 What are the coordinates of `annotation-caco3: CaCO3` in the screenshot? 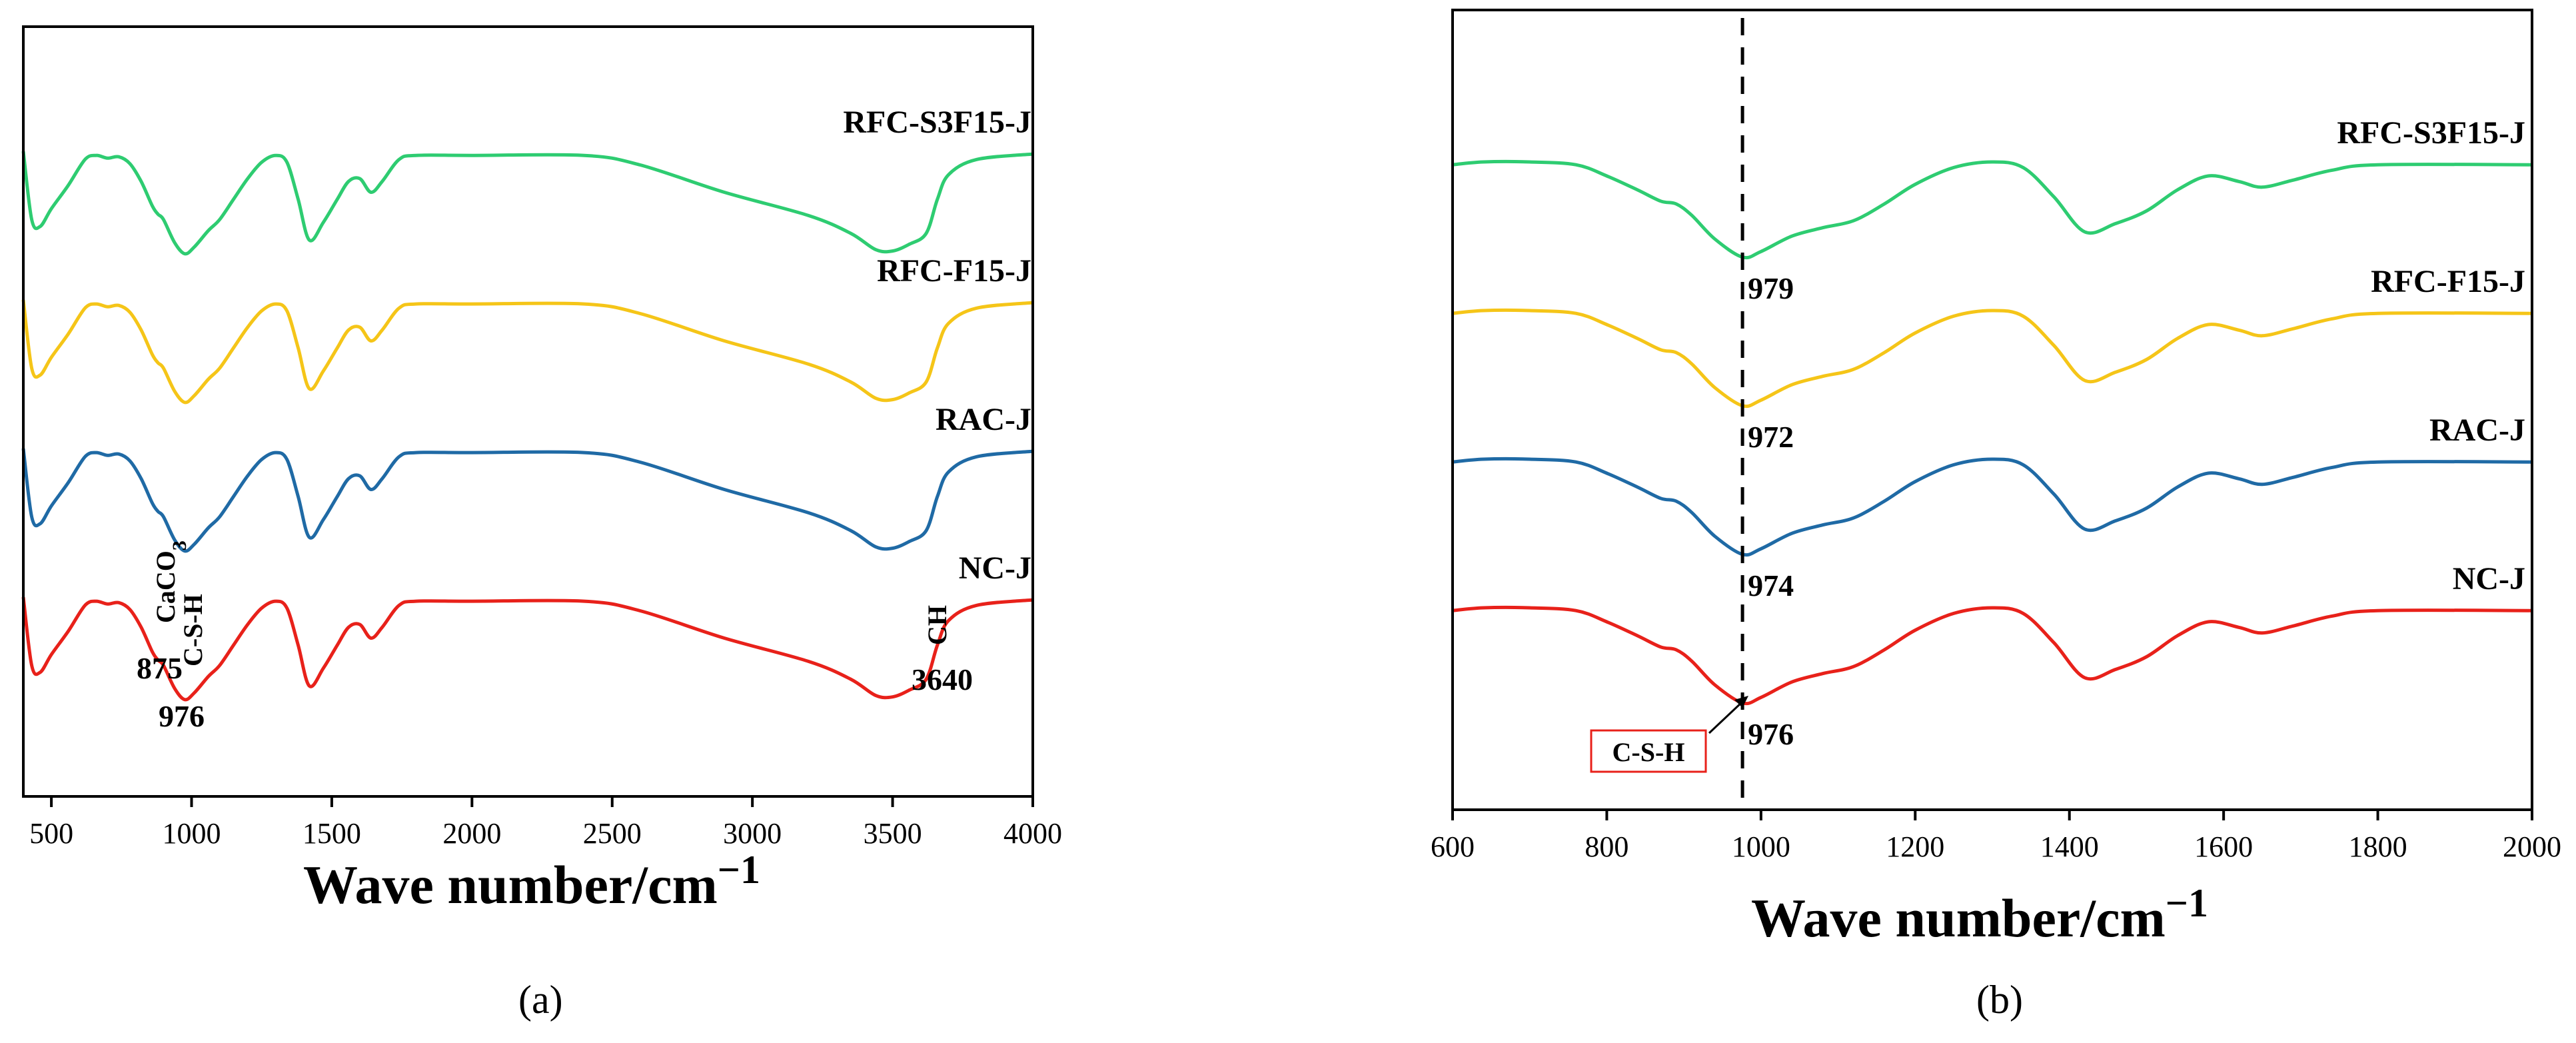 It's located at (171, 581).